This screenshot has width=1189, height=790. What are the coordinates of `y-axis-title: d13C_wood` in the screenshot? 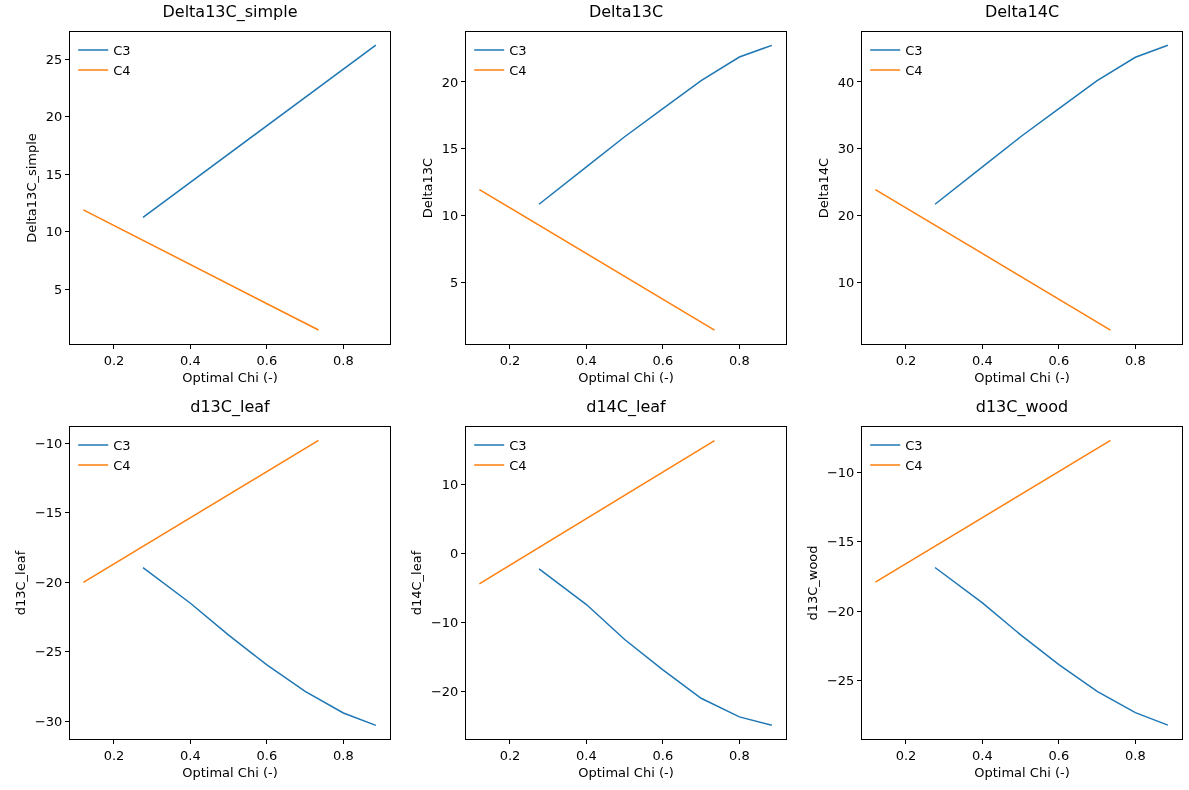 It's located at (812, 583).